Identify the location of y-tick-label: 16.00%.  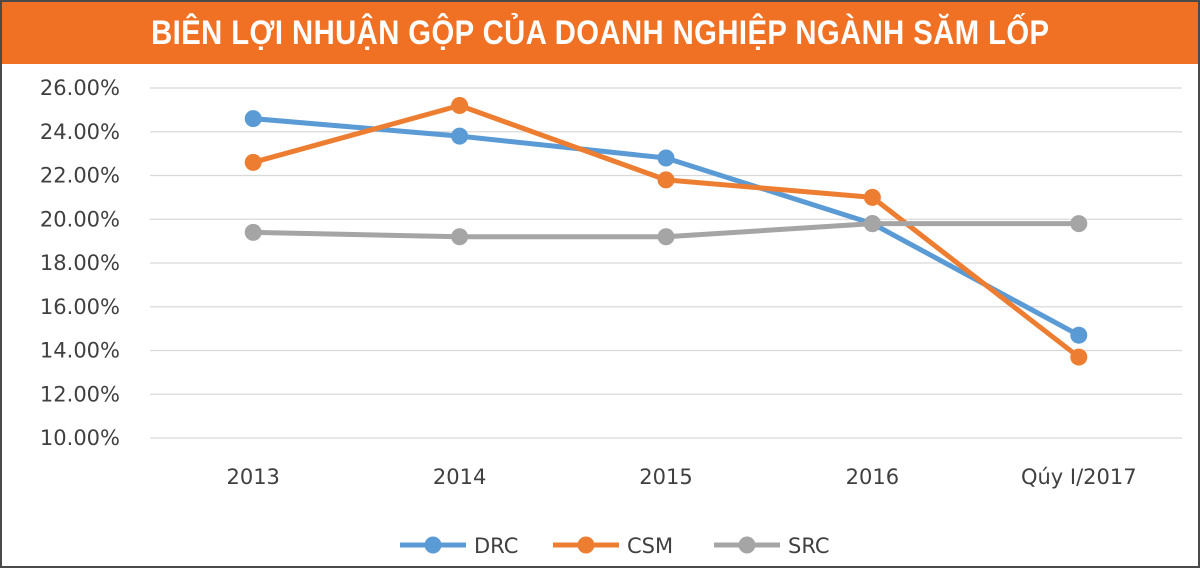
(80, 307).